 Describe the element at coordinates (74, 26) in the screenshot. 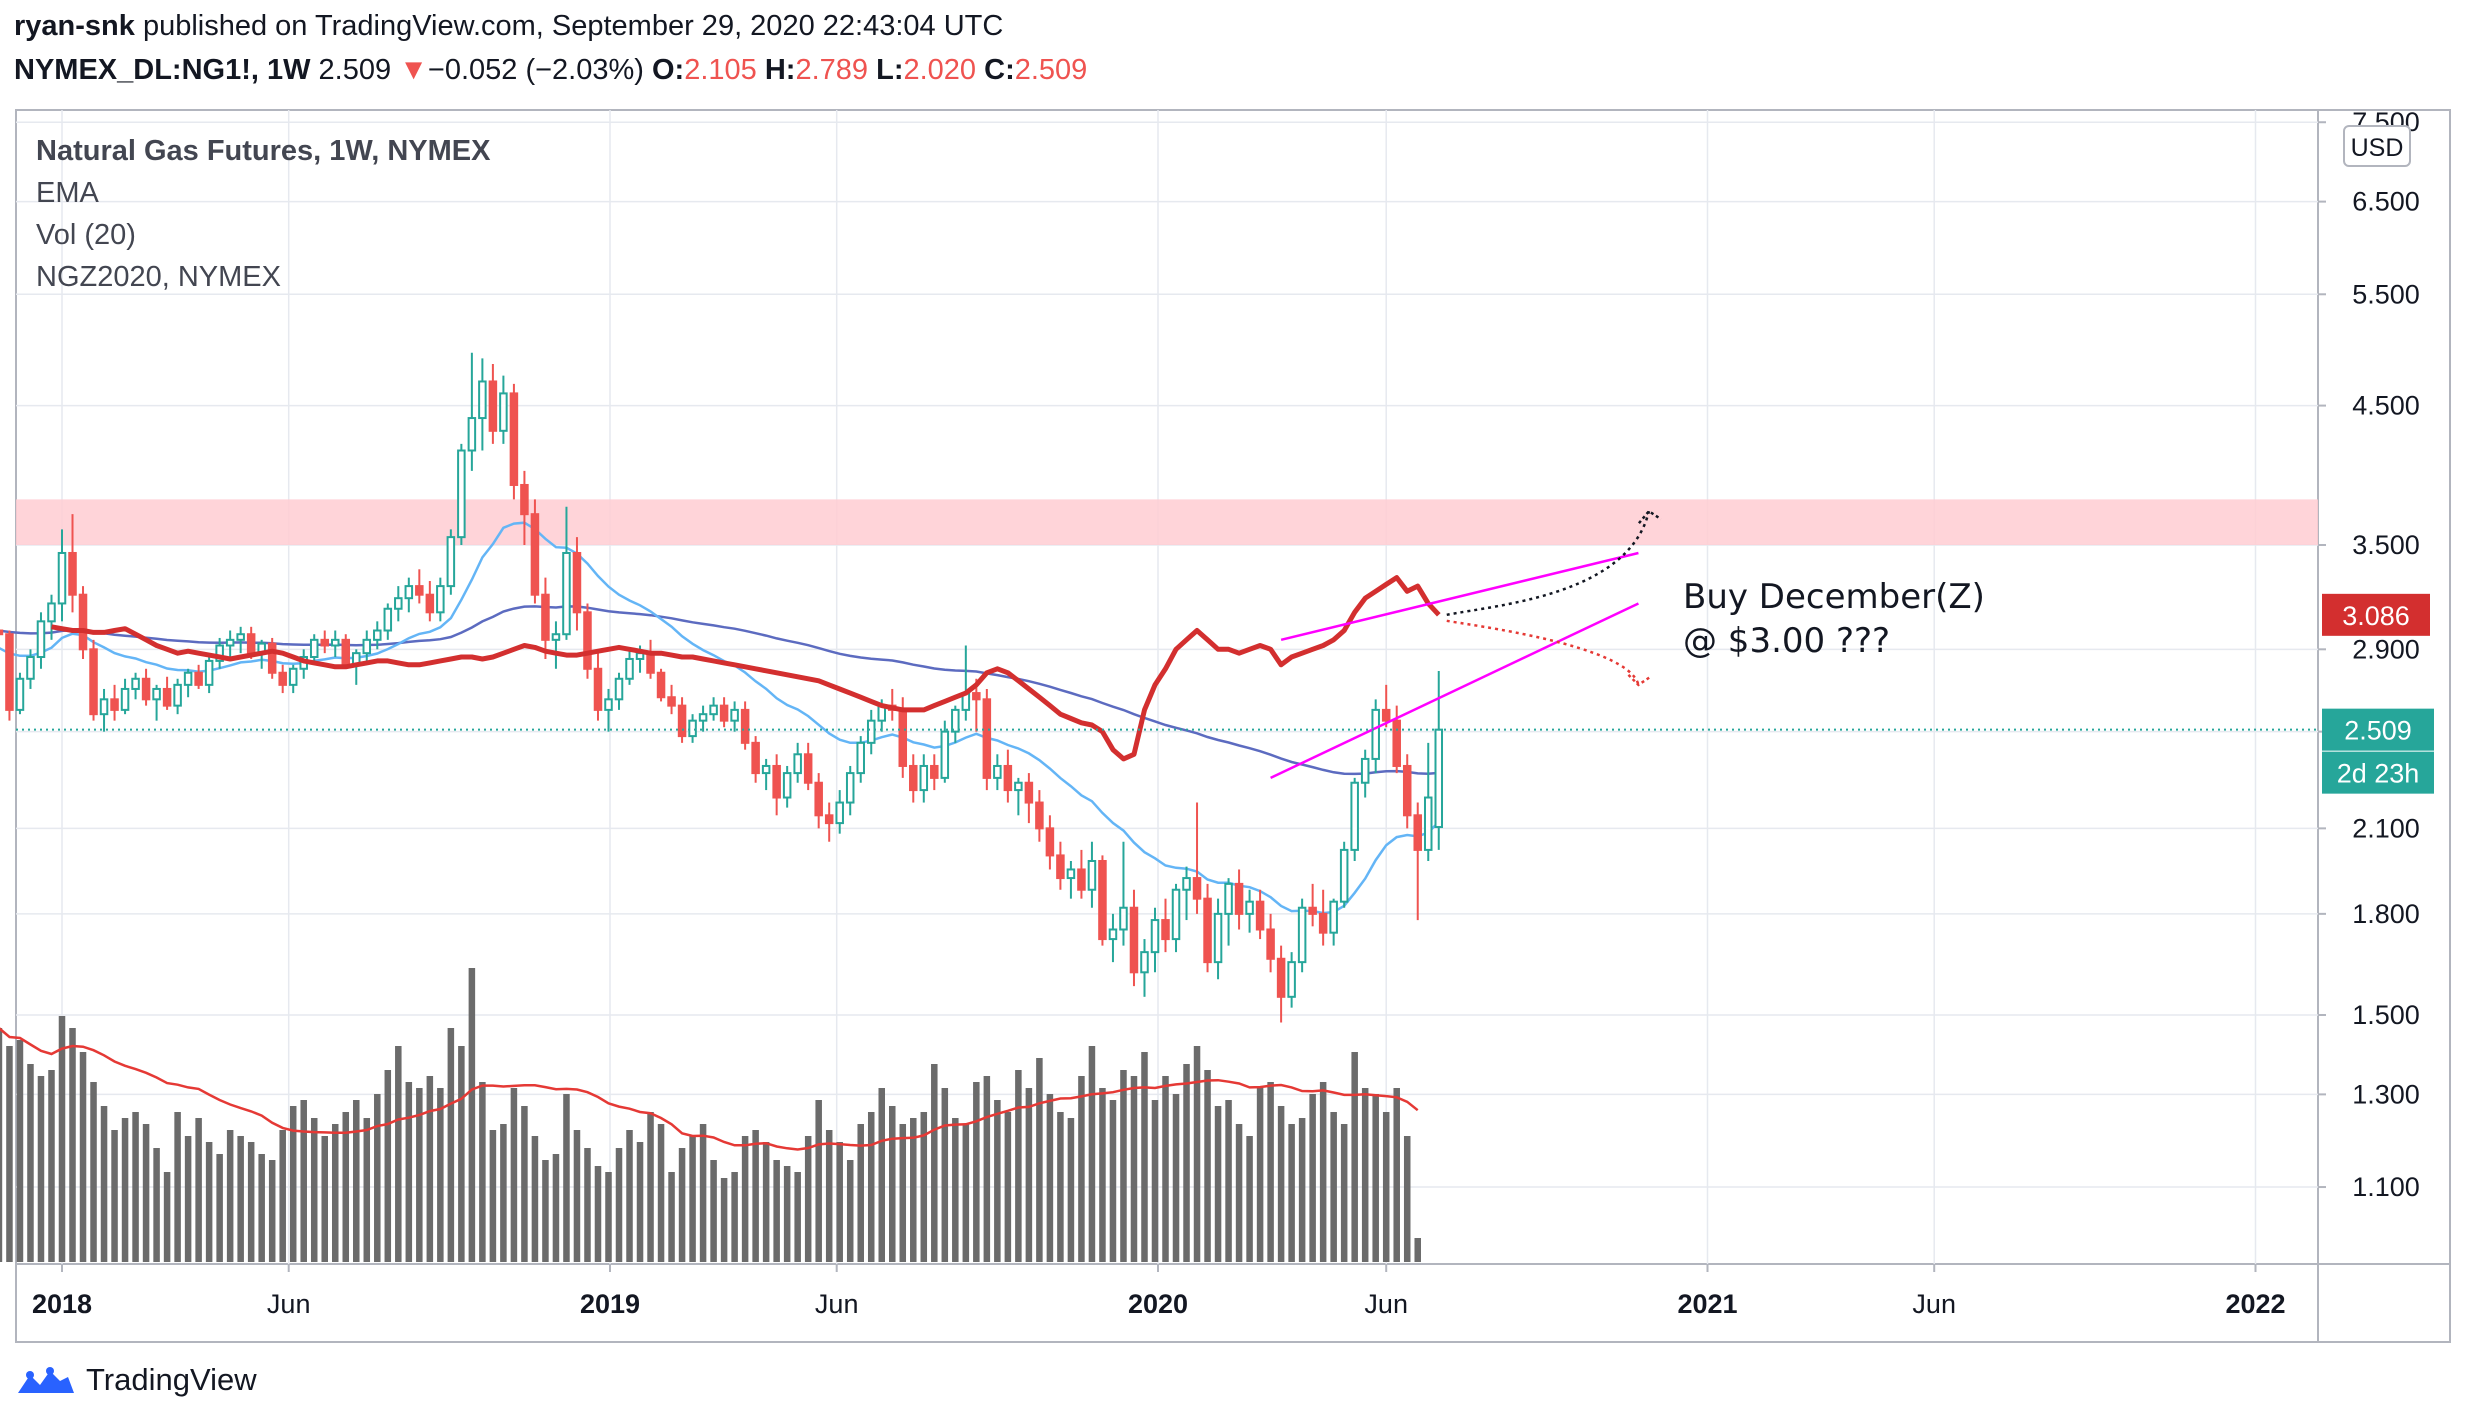

I see `author-name: ryan-snk` at that location.